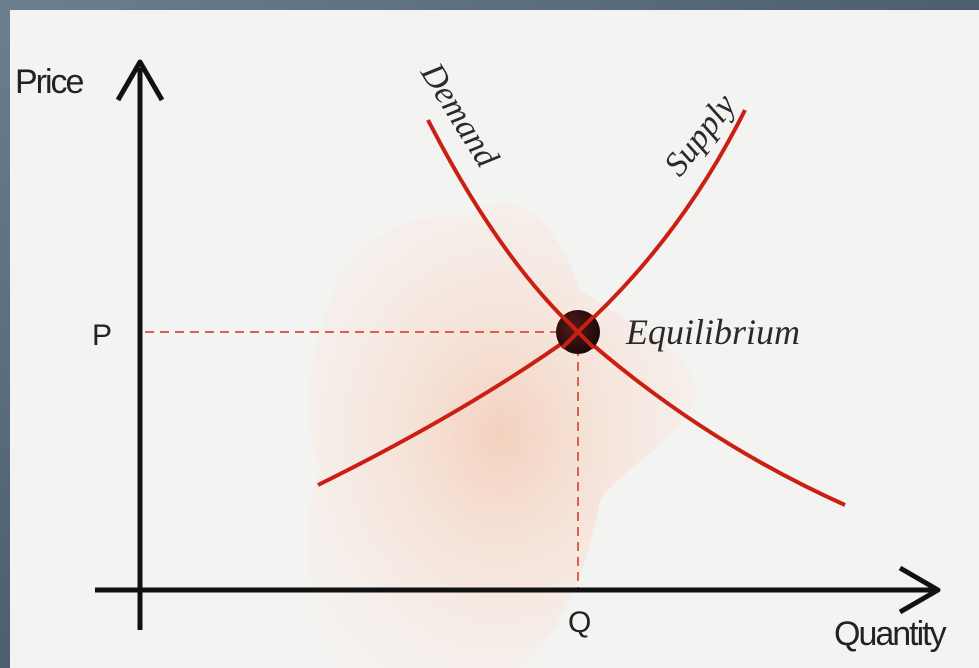 Image resolution: width=979 pixels, height=668 pixels. I want to click on y-arrow, so click(140, 80).